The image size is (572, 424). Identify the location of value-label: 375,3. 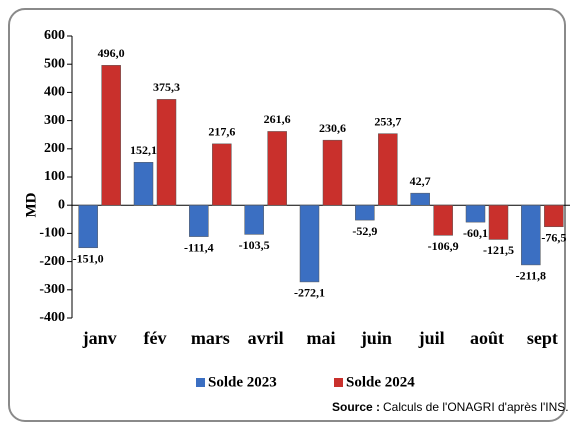
(166, 87).